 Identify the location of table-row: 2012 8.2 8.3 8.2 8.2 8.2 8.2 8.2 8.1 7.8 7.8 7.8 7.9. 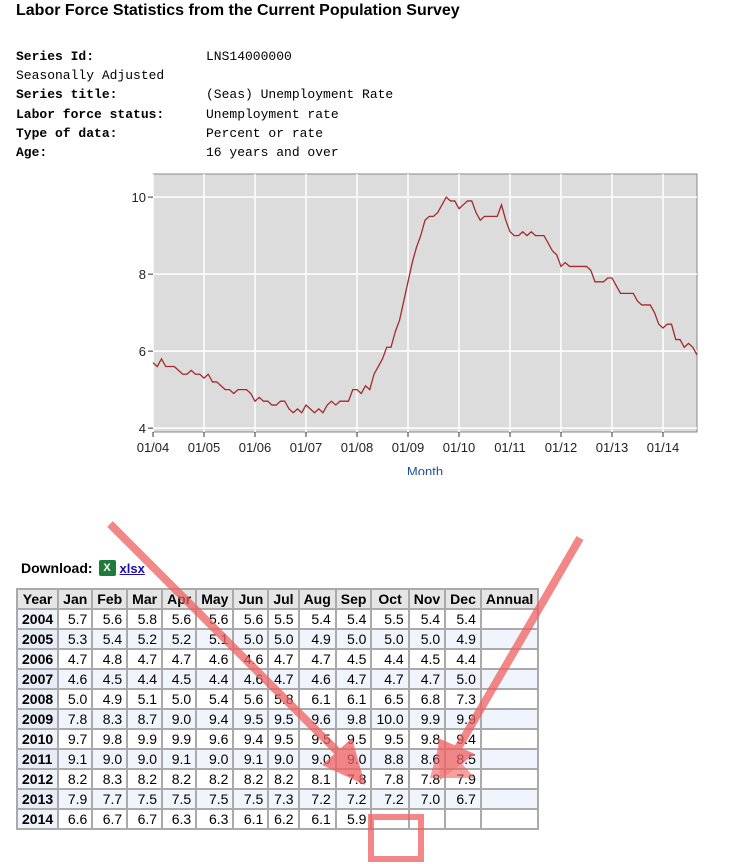
(277, 779).